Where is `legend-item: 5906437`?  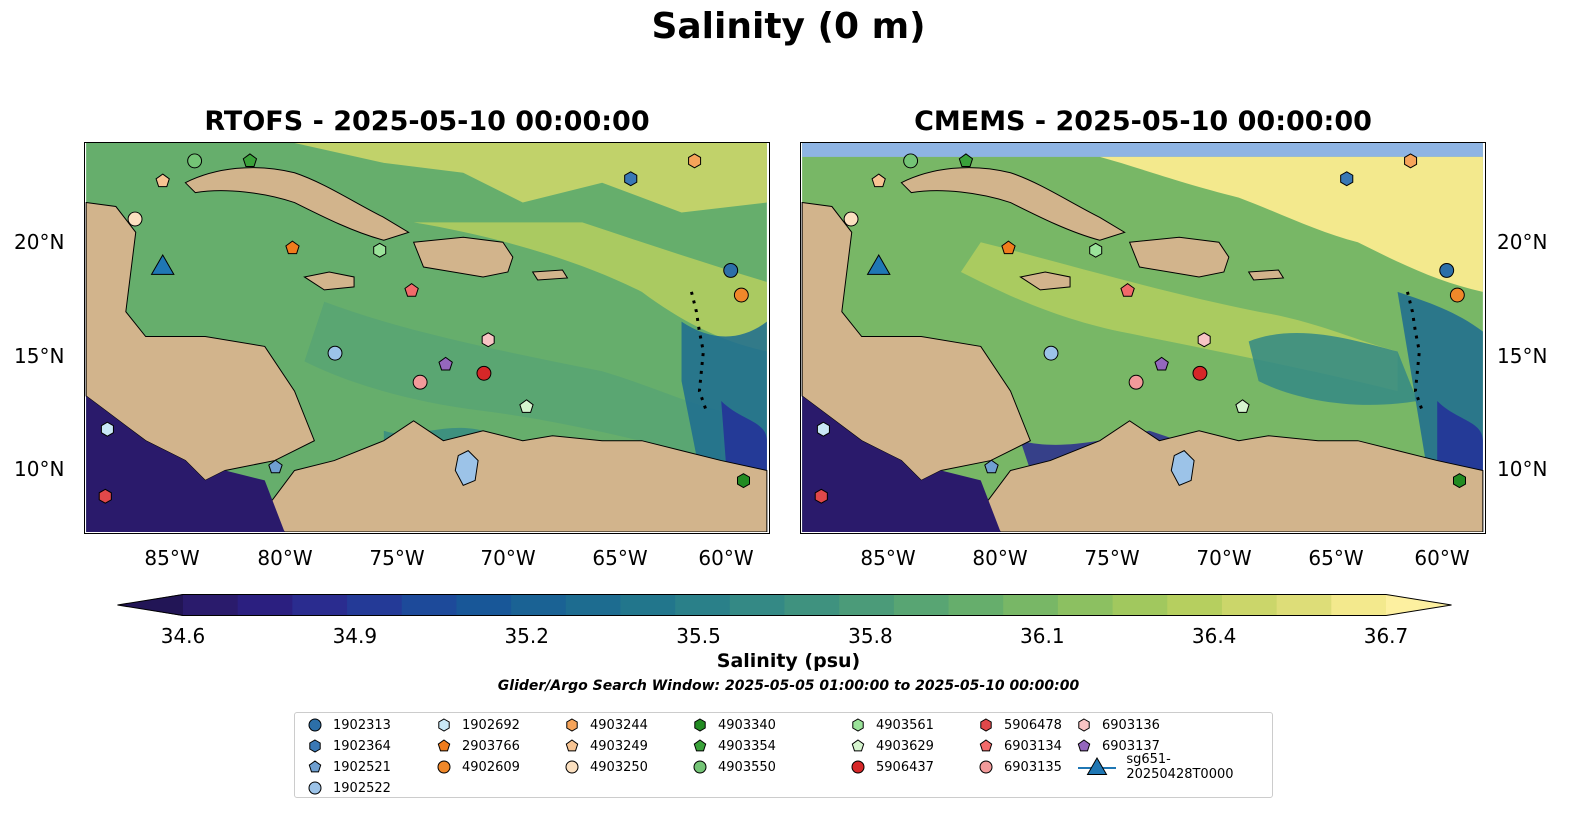
legend-item: 5906437 is located at coordinates (892, 767).